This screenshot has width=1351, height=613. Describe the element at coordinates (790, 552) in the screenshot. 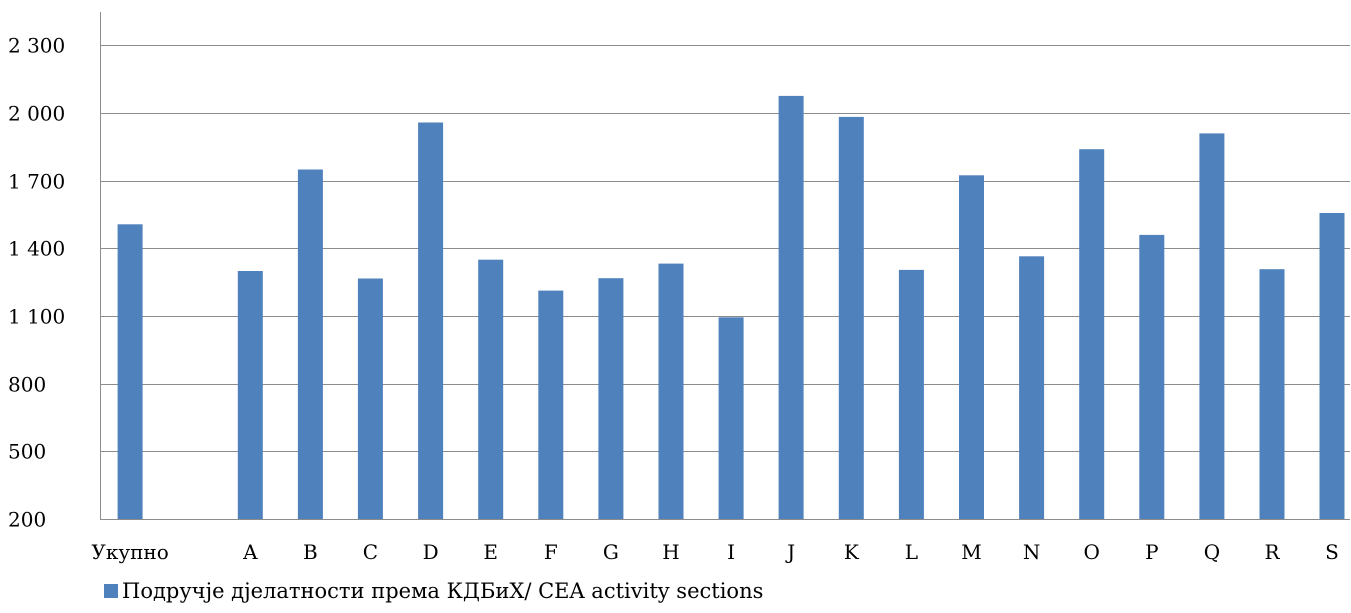

I see `x-tick-label: J` at that location.